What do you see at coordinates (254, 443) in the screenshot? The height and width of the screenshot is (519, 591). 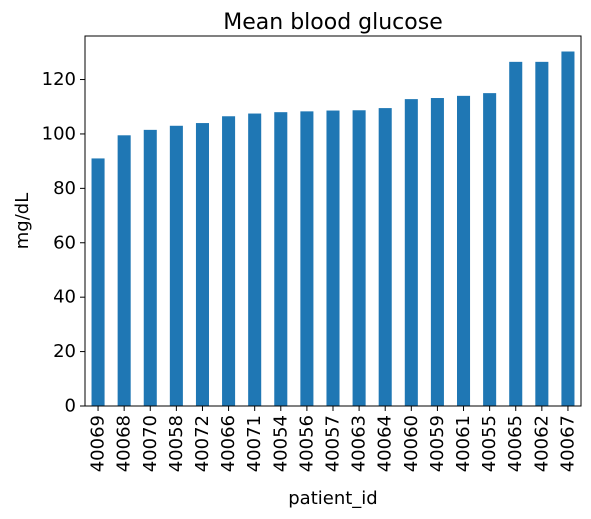 I see `x-tick-label: 40071` at bounding box center [254, 443].